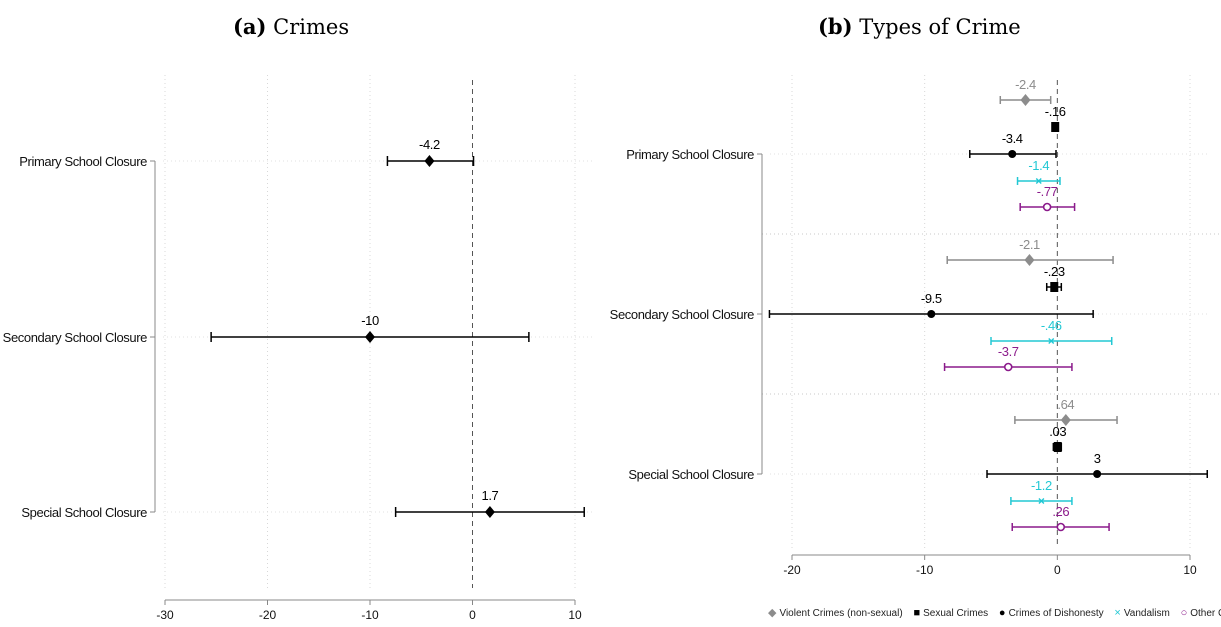  Describe the element at coordinates (1029, 244) in the screenshot. I see `data-label-violent-crimes-non-sexual: -2.1` at that location.